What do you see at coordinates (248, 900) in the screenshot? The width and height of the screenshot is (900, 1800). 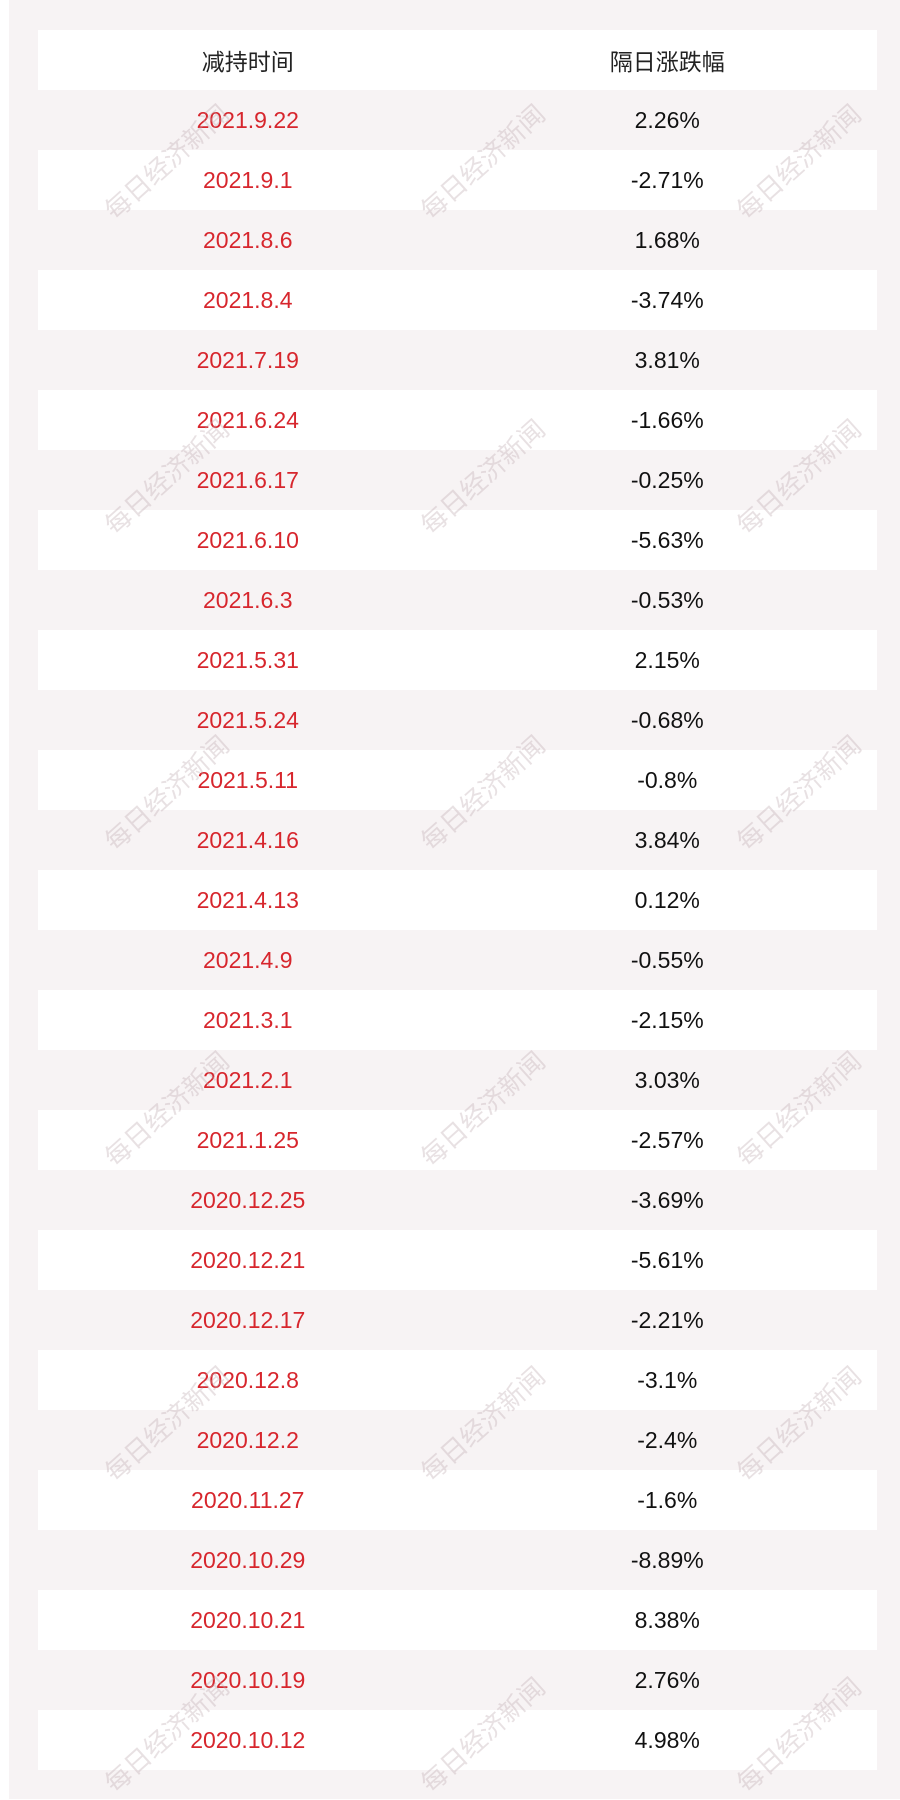 I see `date-cell: 2021.4.13` at bounding box center [248, 900].